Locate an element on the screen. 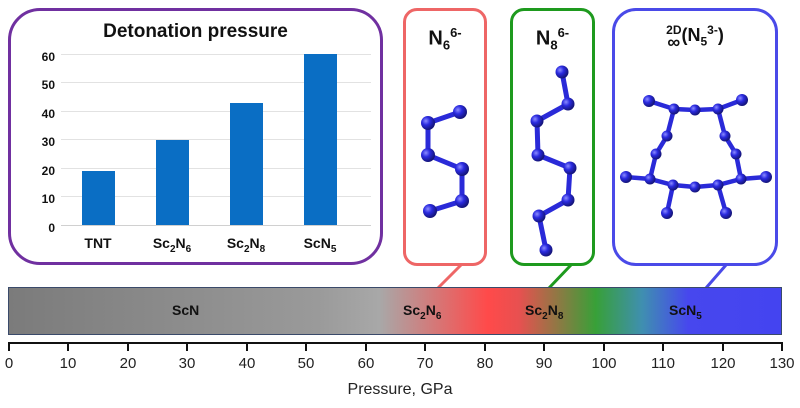 The height and width of the screenshot is (408, 800). axis-tick-label: 80 is located at coordinates (485, 363).